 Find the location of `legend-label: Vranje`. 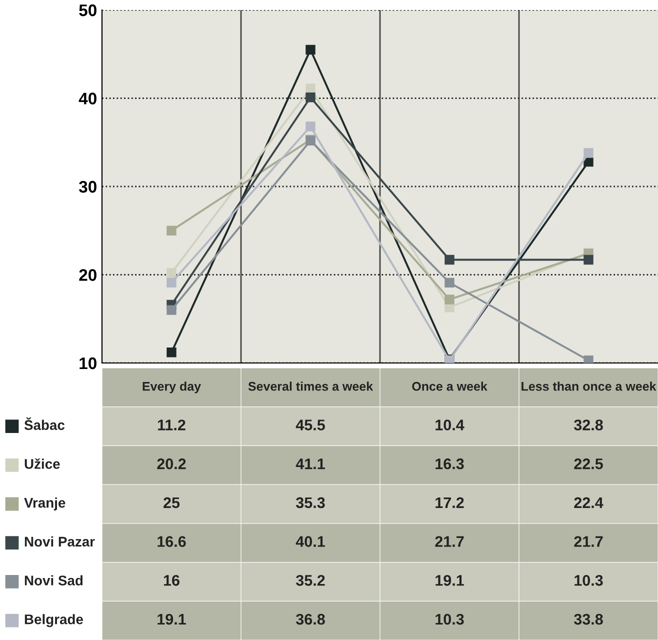

legend-label: Vranje is located at coordinates (45, 504).